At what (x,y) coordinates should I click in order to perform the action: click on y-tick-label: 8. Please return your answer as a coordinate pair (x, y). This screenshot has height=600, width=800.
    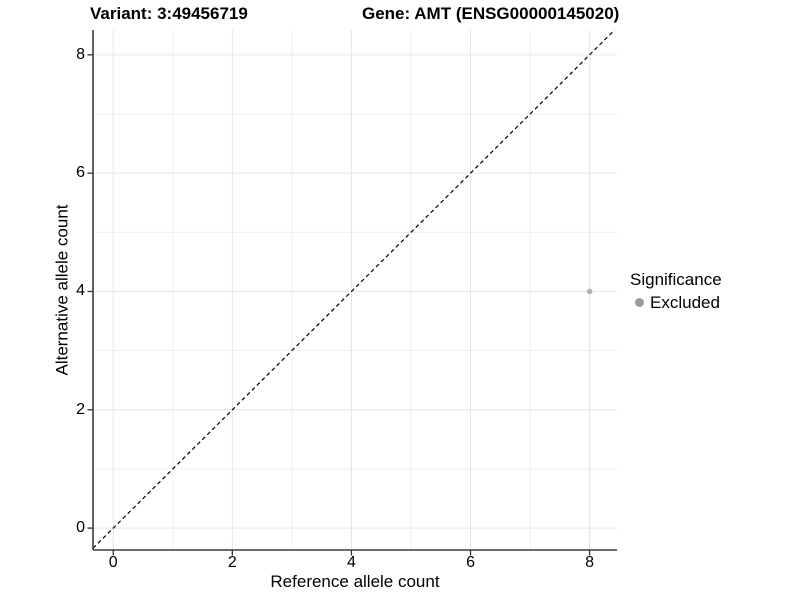
    Looking at the image, I should click on (80, 54).